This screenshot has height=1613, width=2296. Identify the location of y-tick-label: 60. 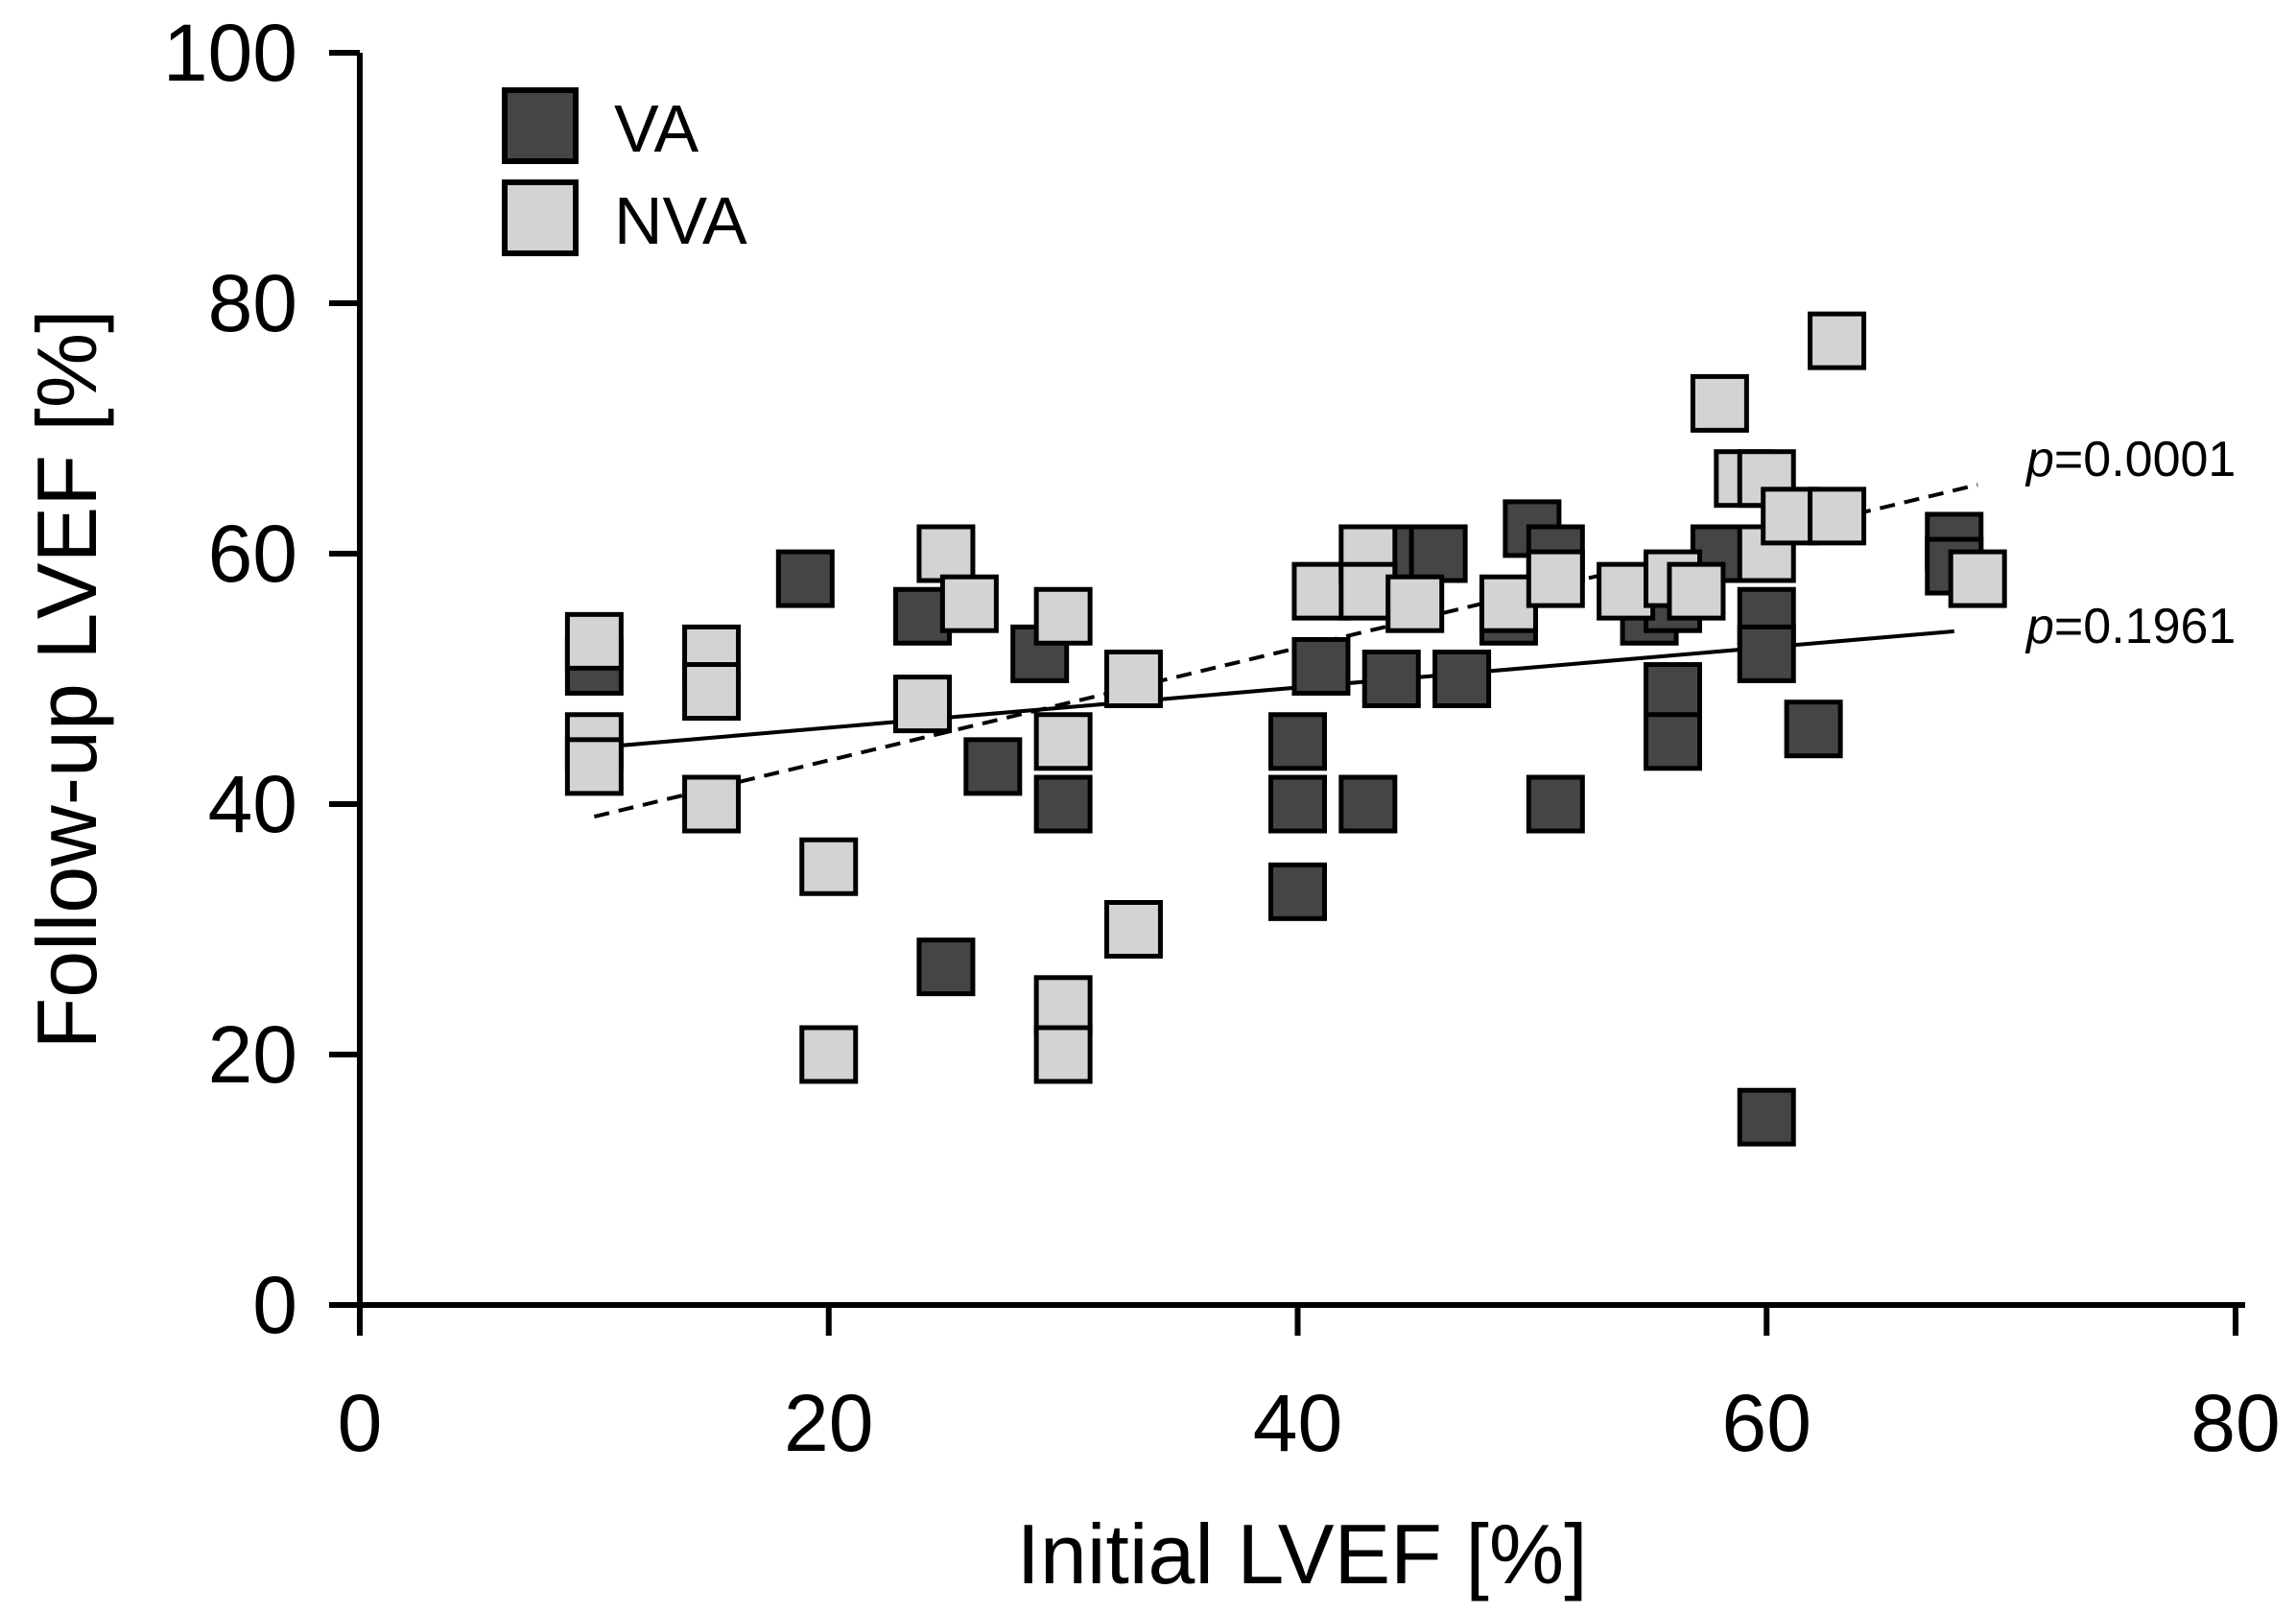
(252, 554).